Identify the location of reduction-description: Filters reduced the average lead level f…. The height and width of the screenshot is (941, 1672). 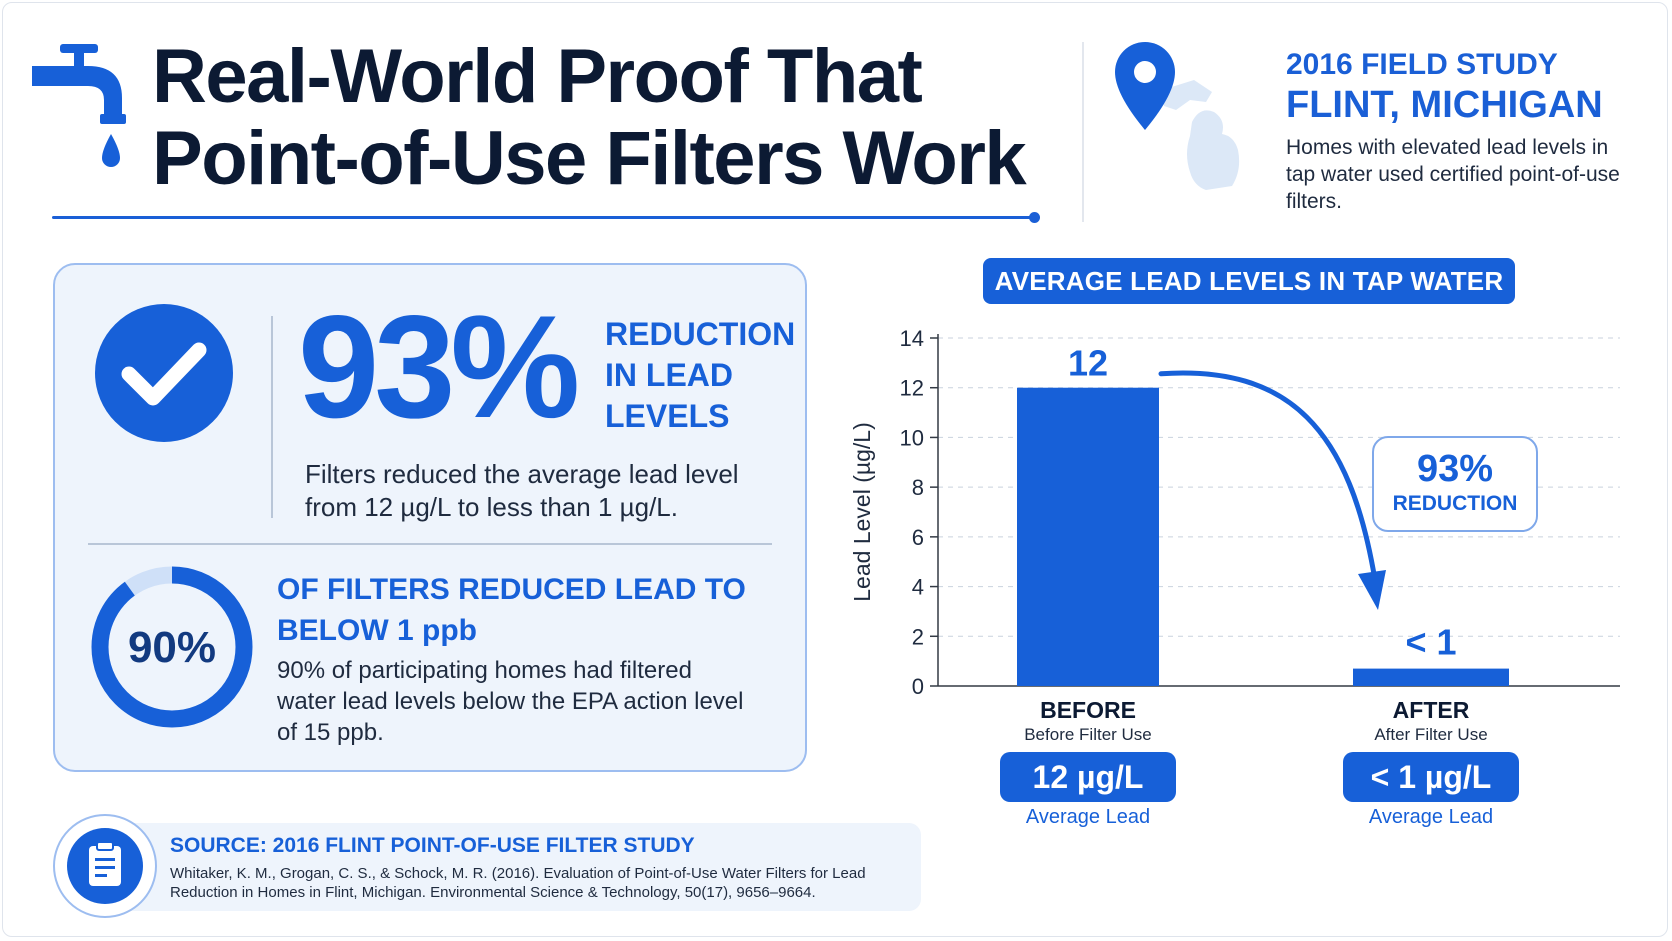
(522, 490).